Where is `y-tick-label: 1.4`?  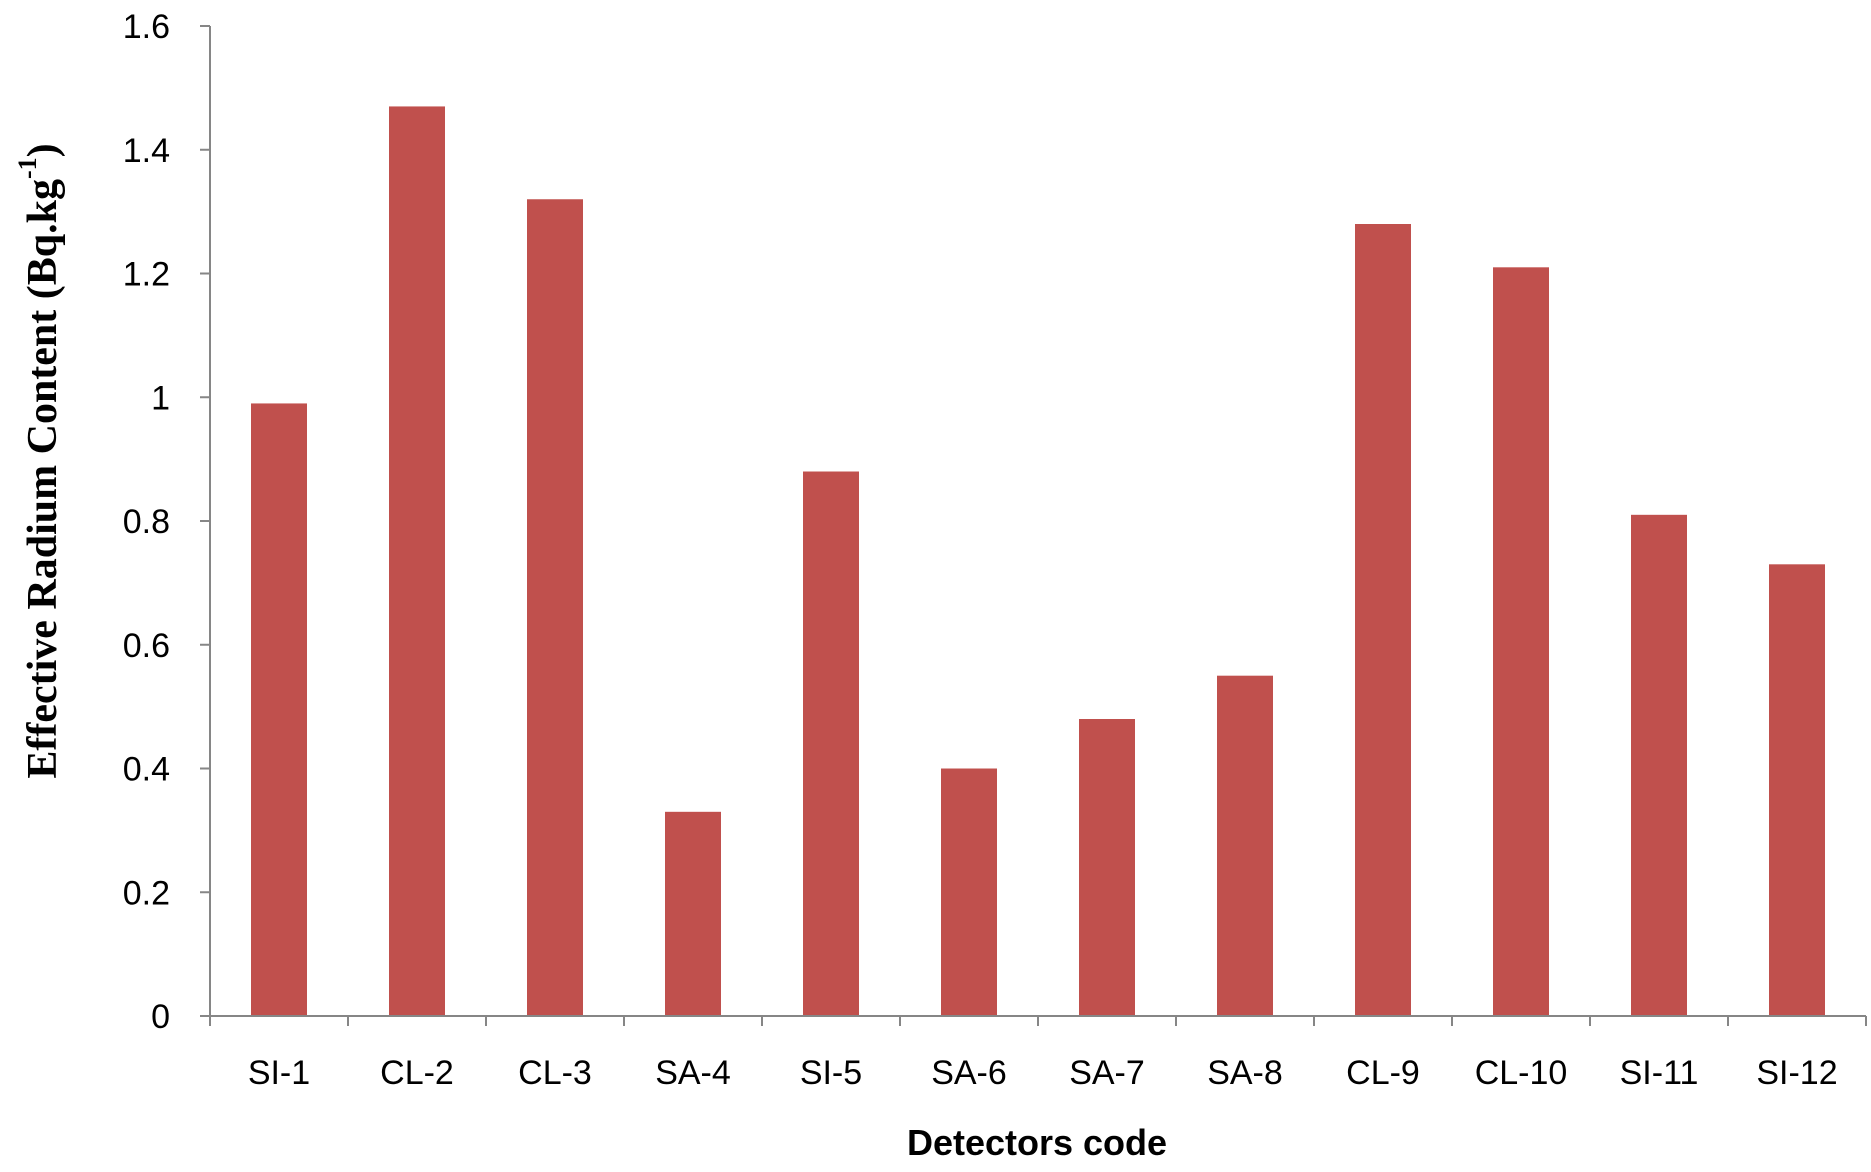
y-tick-label: 1.4 is located at coordinates (146, 151).